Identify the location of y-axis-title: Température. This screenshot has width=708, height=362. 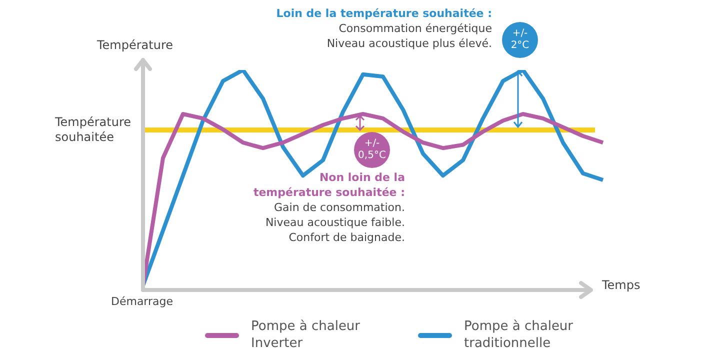
(135, 45).